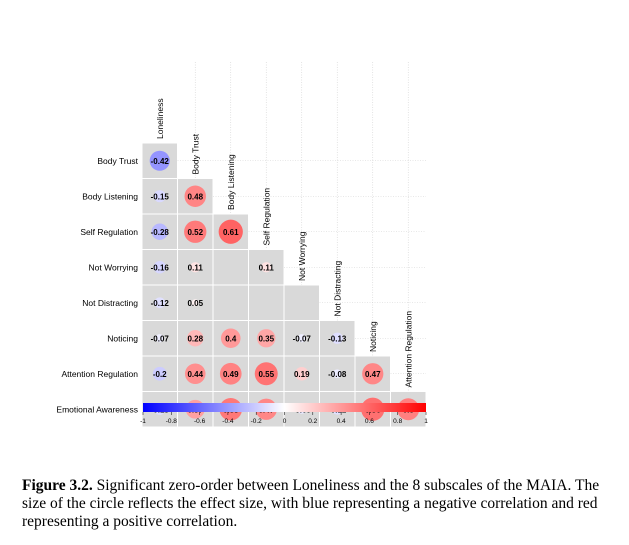  Describe the element at coordinates (172, 421) in the screenshot. I see `colorbar-tick-label: -0.8` at that location.